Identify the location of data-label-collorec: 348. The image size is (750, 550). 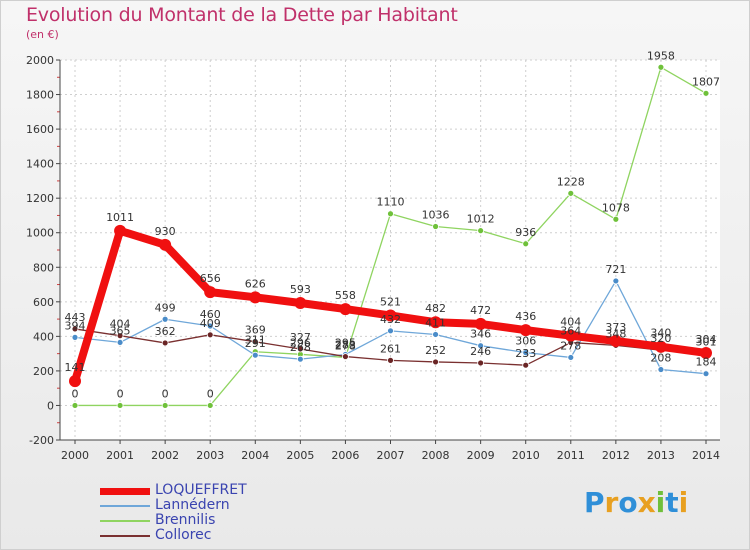
(615, 333).